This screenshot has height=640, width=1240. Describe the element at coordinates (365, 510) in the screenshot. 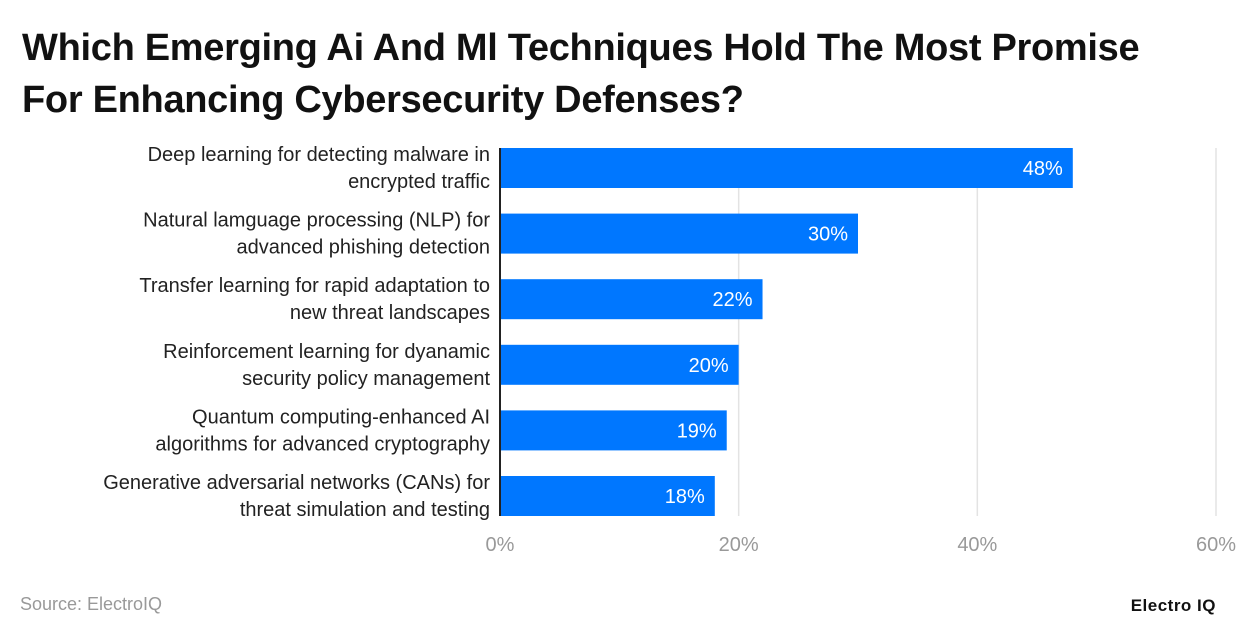

I see `category-label: threat simulation and testing` at that location.